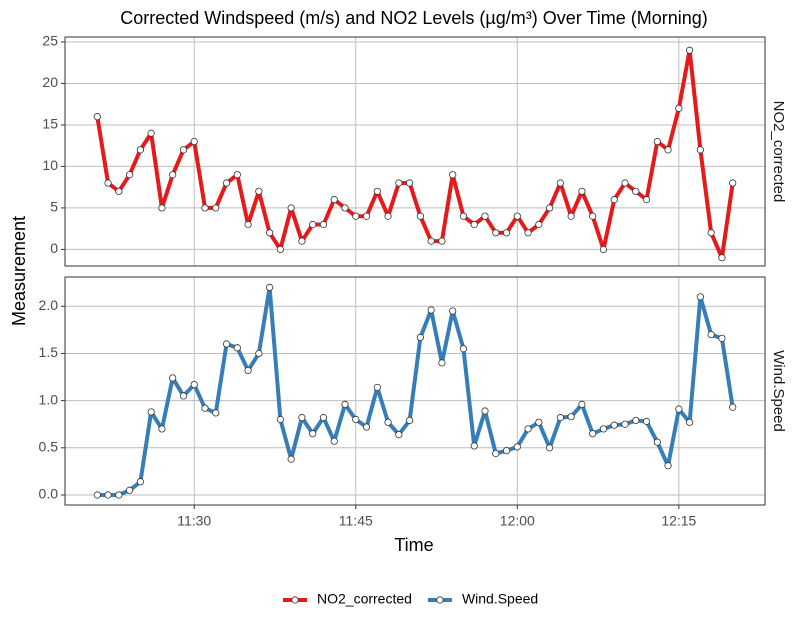 The image size is (806, 630). What do you see at coordinates (54, 207) in the screenshot?
I see `y-tick-label: 5` at bounding box center [54, 207].